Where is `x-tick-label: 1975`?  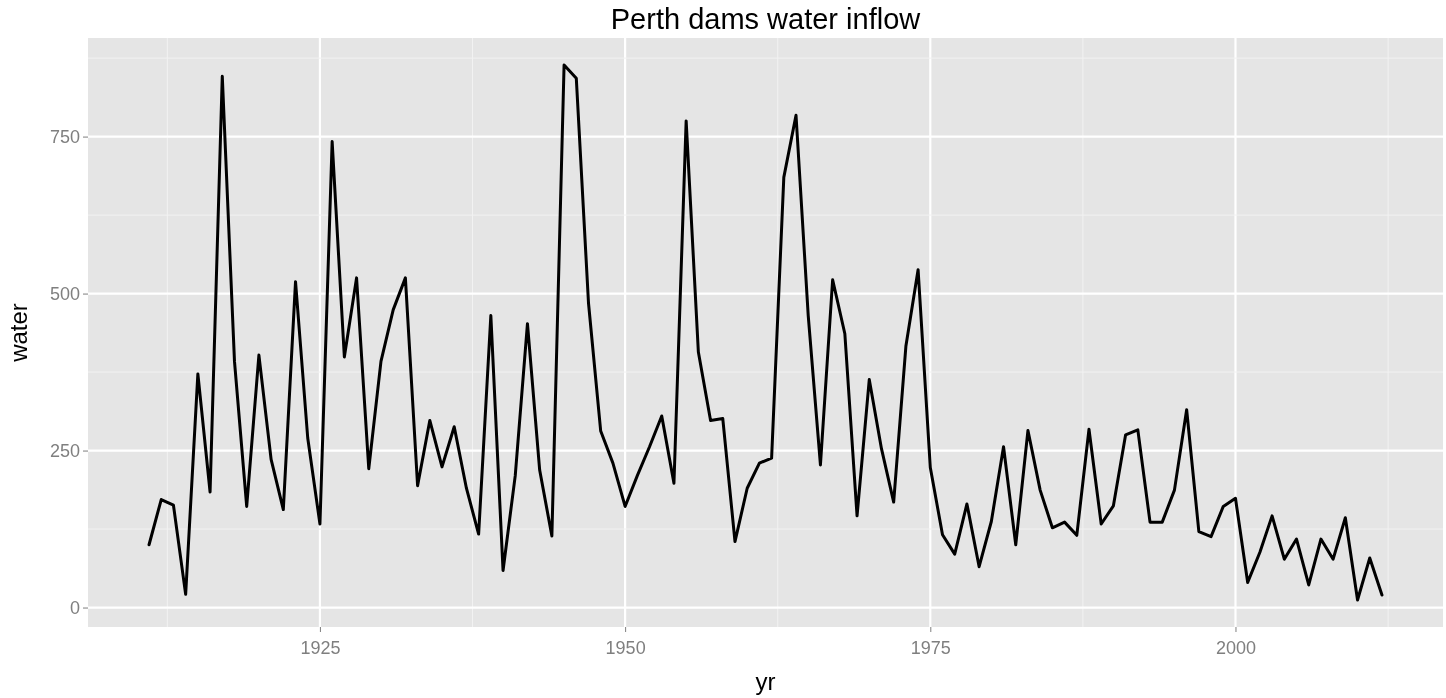 x-tick-label: 1975 is located at coordinates (930, 647).